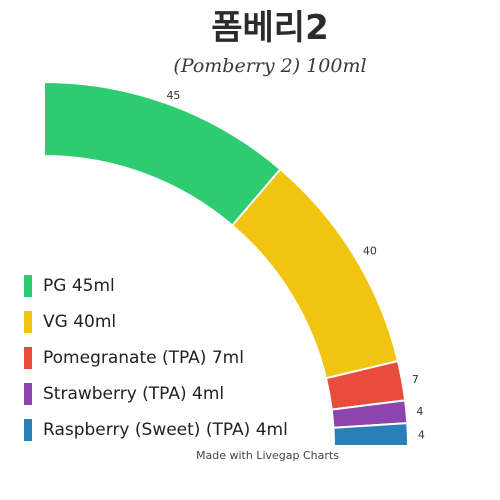 The image size is (500, 500). Describe the element at coordinates (162, 153) in the screenshot. I see `slice-pg` at that location.